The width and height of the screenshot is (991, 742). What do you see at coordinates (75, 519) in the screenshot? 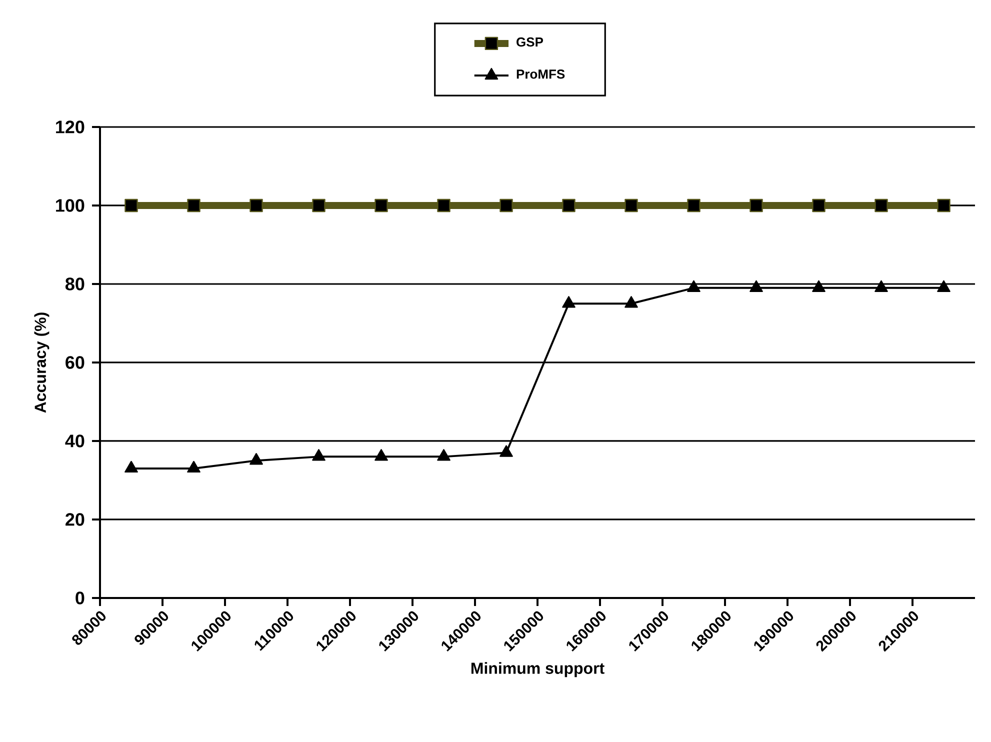
I see `y-tick-label: 20` at bounding box center [75, 519].